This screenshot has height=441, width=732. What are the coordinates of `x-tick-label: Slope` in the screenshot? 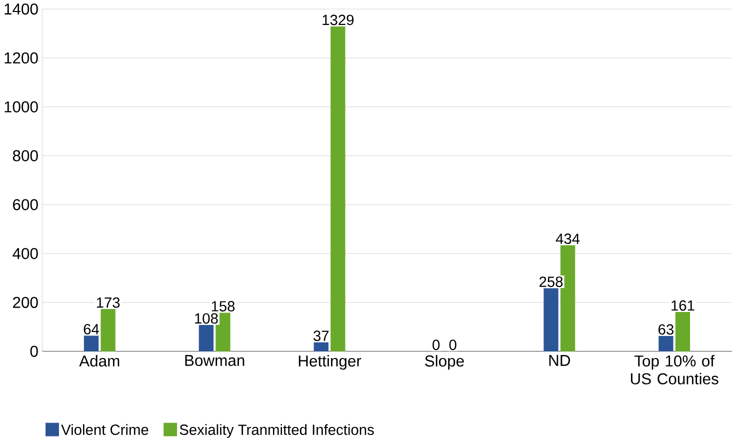 It's located at (444, 362).